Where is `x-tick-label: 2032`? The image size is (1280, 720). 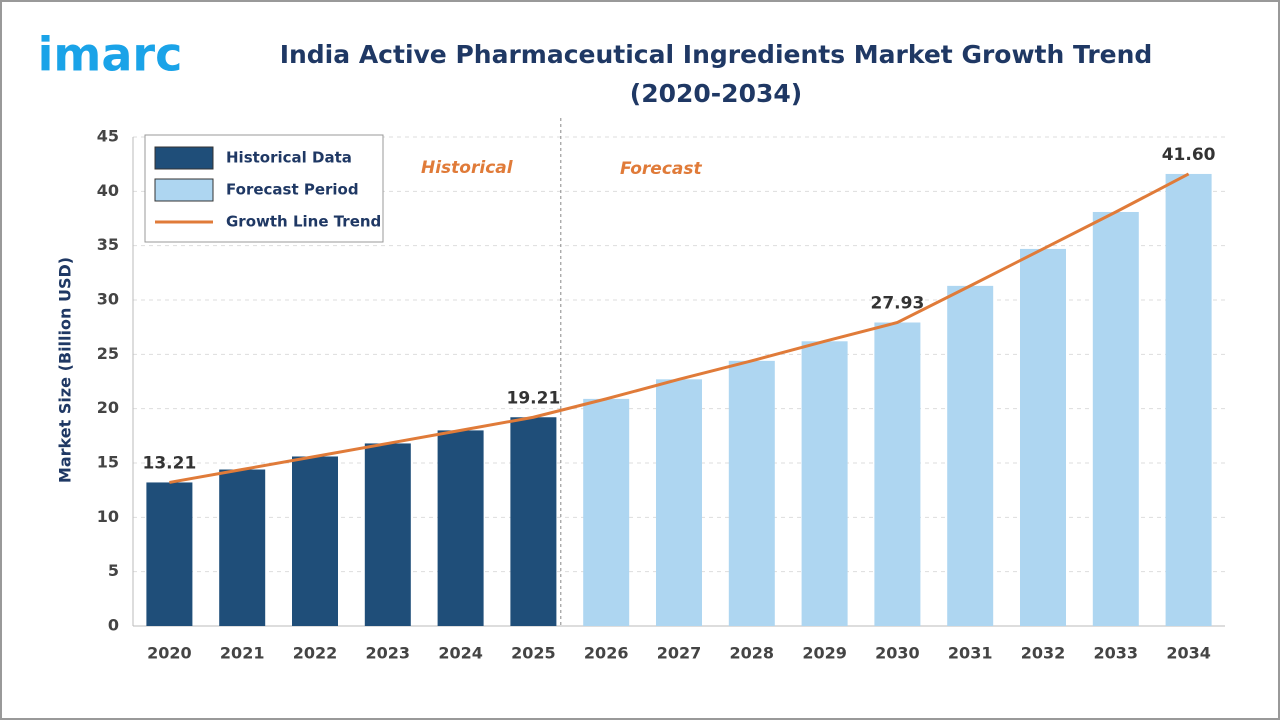
x-tick-label: 2032 is located at coordinates (1043, 653).